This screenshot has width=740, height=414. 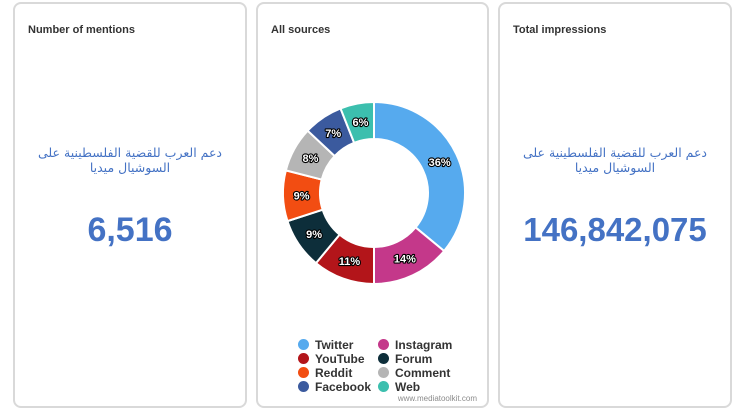 What do you see at coordinates (314, 235) in the screenshot?
I see `slice-label-forum: 9%` at bounding box center [314, 235].